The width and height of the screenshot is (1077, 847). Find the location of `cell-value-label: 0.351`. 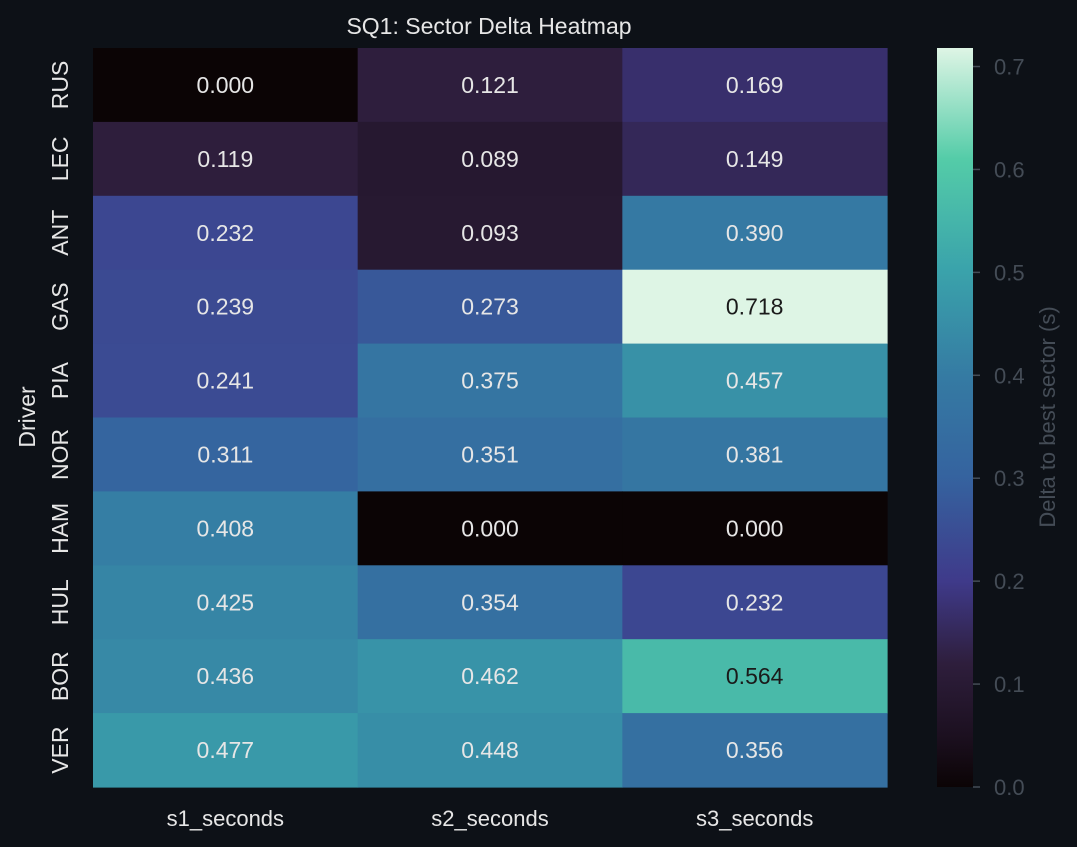

cell-value-label: 0.351 is located at coordinates (490, 454).